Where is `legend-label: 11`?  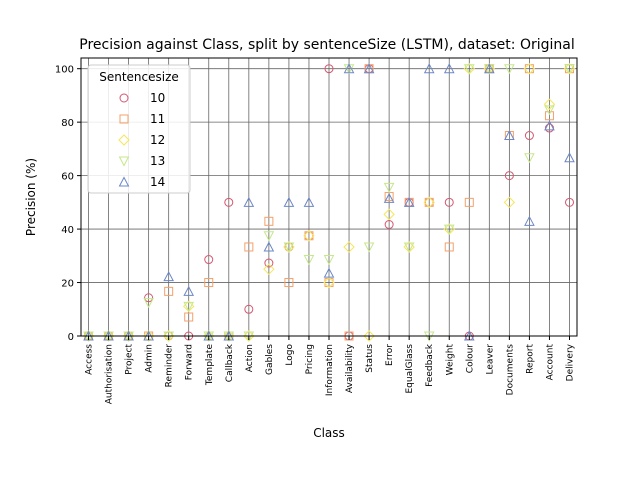 legend-label: 11 is located at coordinates (157, 119).